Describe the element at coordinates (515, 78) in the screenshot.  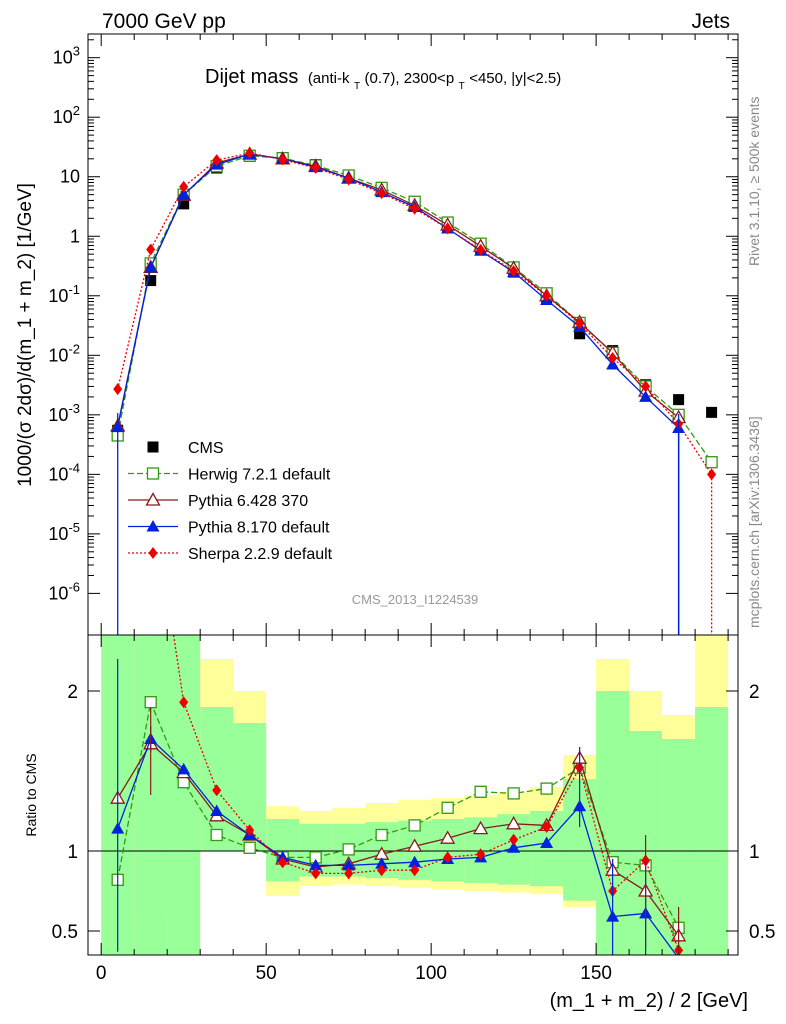
I see `plot-title-sub-post: <450, |y|<2.5)` at that location.